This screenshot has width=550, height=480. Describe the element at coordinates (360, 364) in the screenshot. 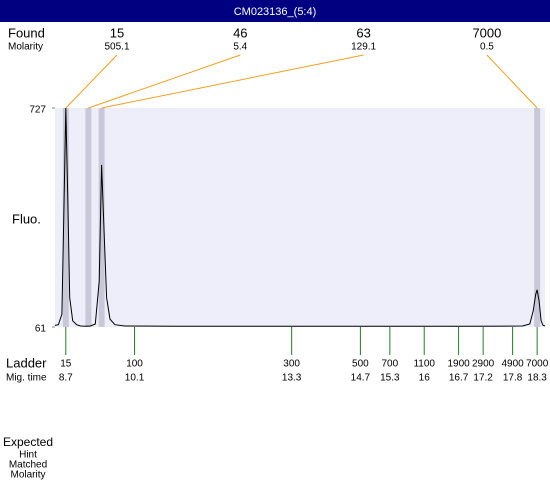

I see `ladder-size: 500` at that location.